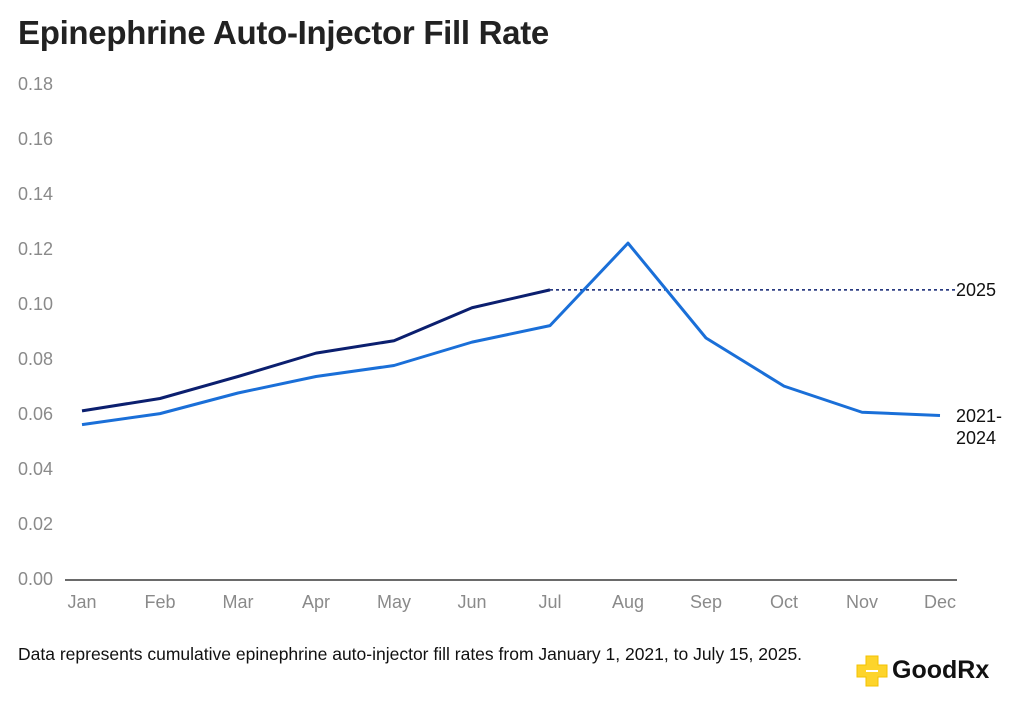 Image resolution: width=1024 pixels, height=710 pixels. What do you see at coordinates (35, 249) in the screenshot?
I see `y-tick-label: 0.12` at bounding box center [35, 249].